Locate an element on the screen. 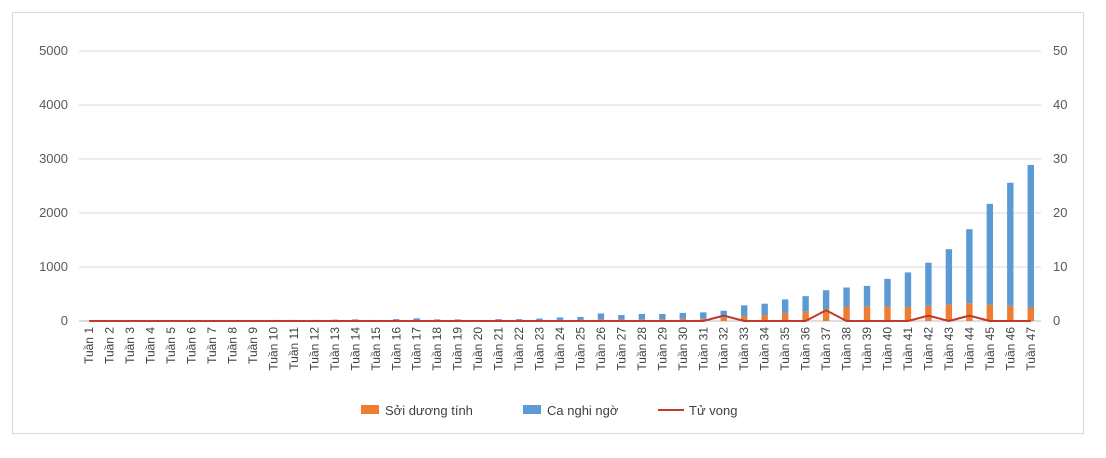 The image size is (1106, 458). y-tick-label: 5000 is located at coordinates (53, 50).